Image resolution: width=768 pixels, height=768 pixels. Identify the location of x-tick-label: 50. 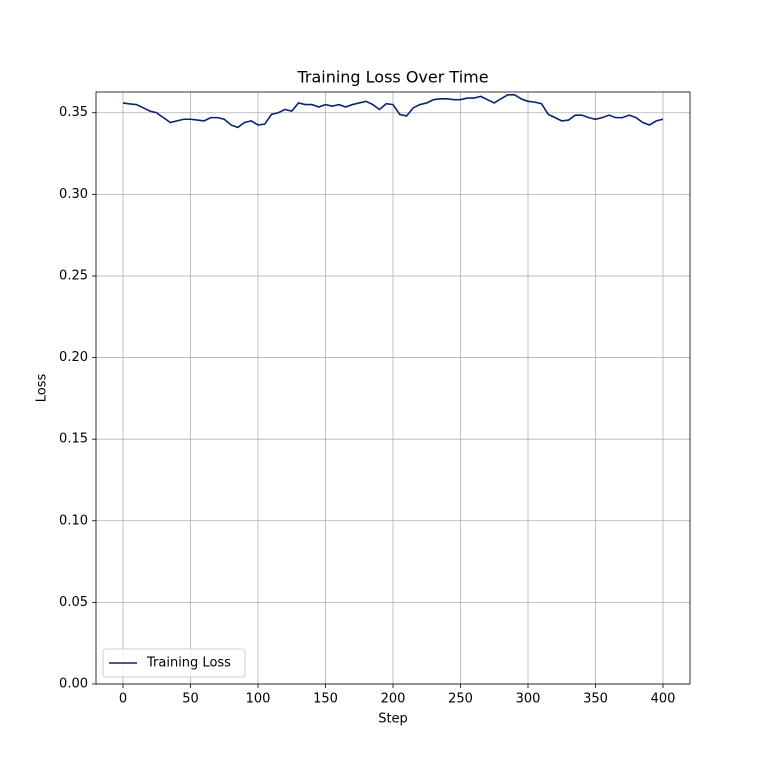
(190, 699).